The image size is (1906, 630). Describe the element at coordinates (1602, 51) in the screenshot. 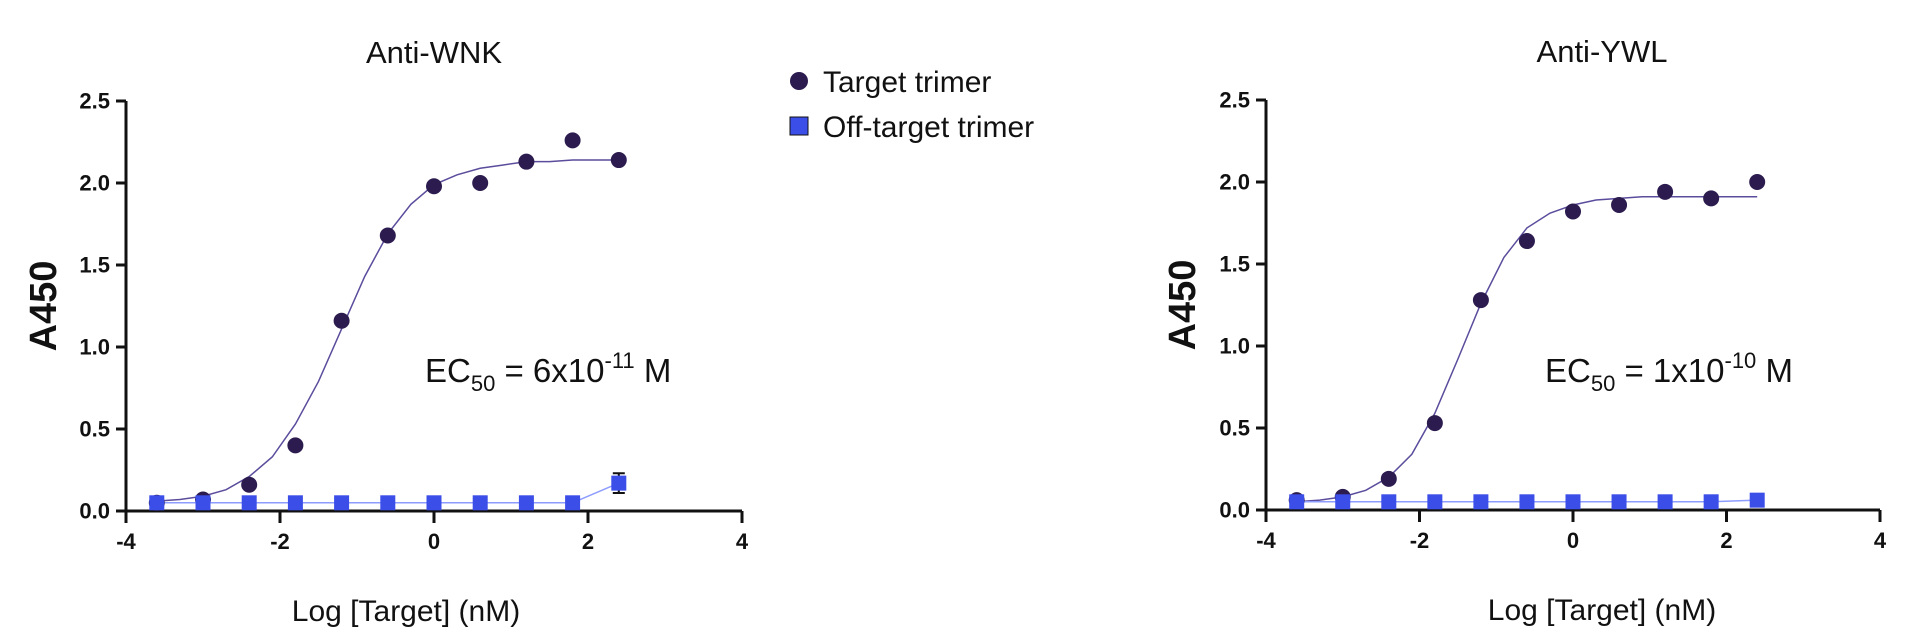

I see `chart-title: Anti-YWL` at that location.